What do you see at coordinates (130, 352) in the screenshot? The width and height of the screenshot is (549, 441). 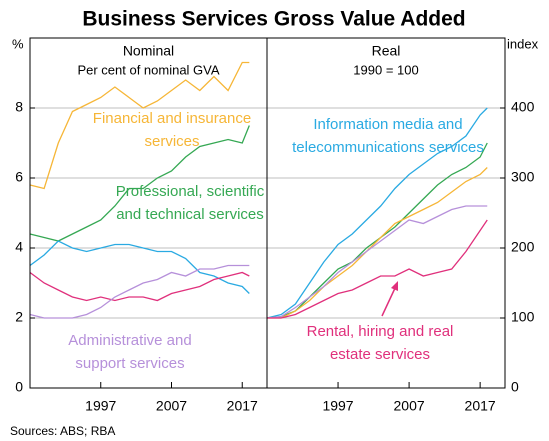 I see `series-label: Administrative and support services` at bounding box center [130, 352].